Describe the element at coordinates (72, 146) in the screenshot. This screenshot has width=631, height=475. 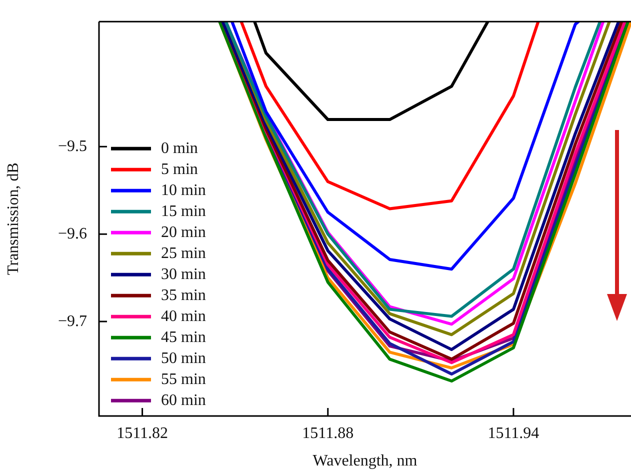
I see `y-tick-label: −9.5` at that location.